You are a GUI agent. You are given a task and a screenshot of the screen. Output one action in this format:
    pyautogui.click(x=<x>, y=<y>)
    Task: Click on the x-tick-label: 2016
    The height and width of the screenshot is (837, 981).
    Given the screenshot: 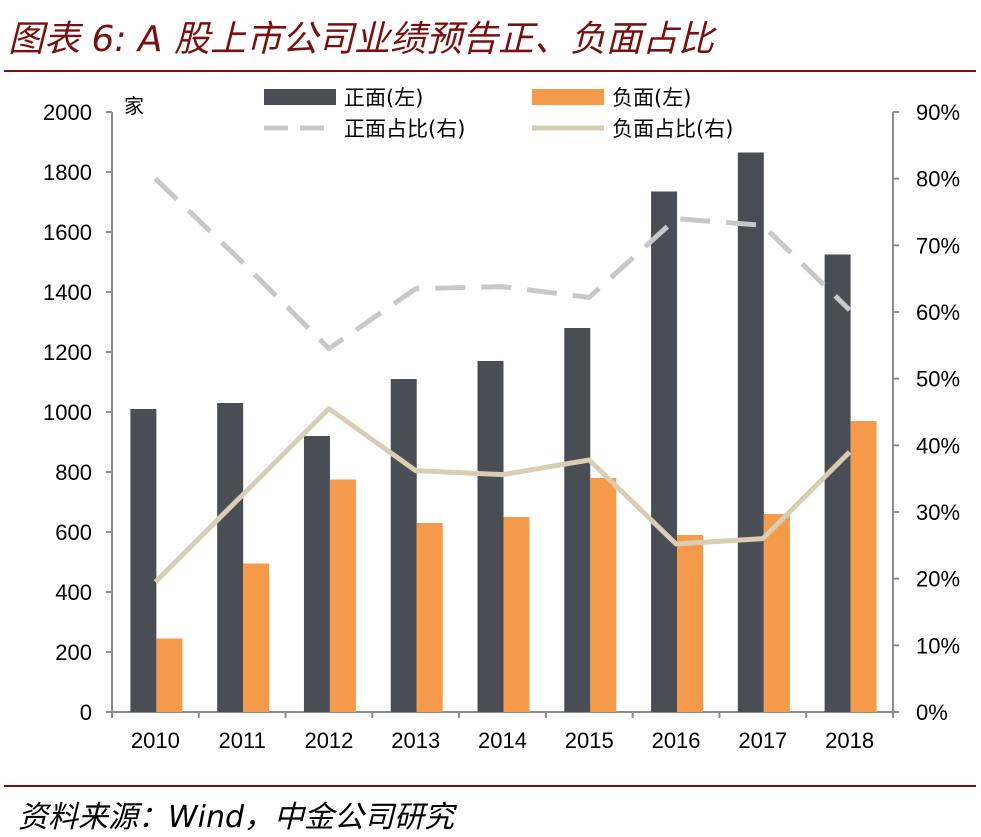 What is the action you would take?
    pyautogui.click(x=676, y=740)
    